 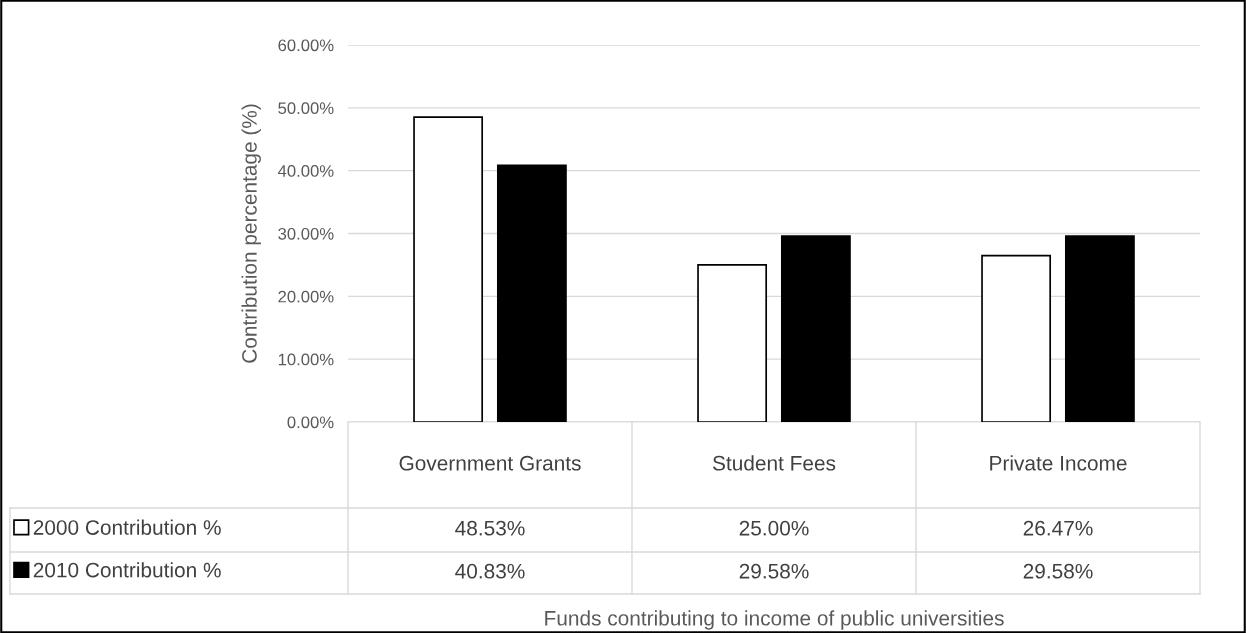 I want to click on y-tick-label: 0.00%, so click(x=310, y=422).